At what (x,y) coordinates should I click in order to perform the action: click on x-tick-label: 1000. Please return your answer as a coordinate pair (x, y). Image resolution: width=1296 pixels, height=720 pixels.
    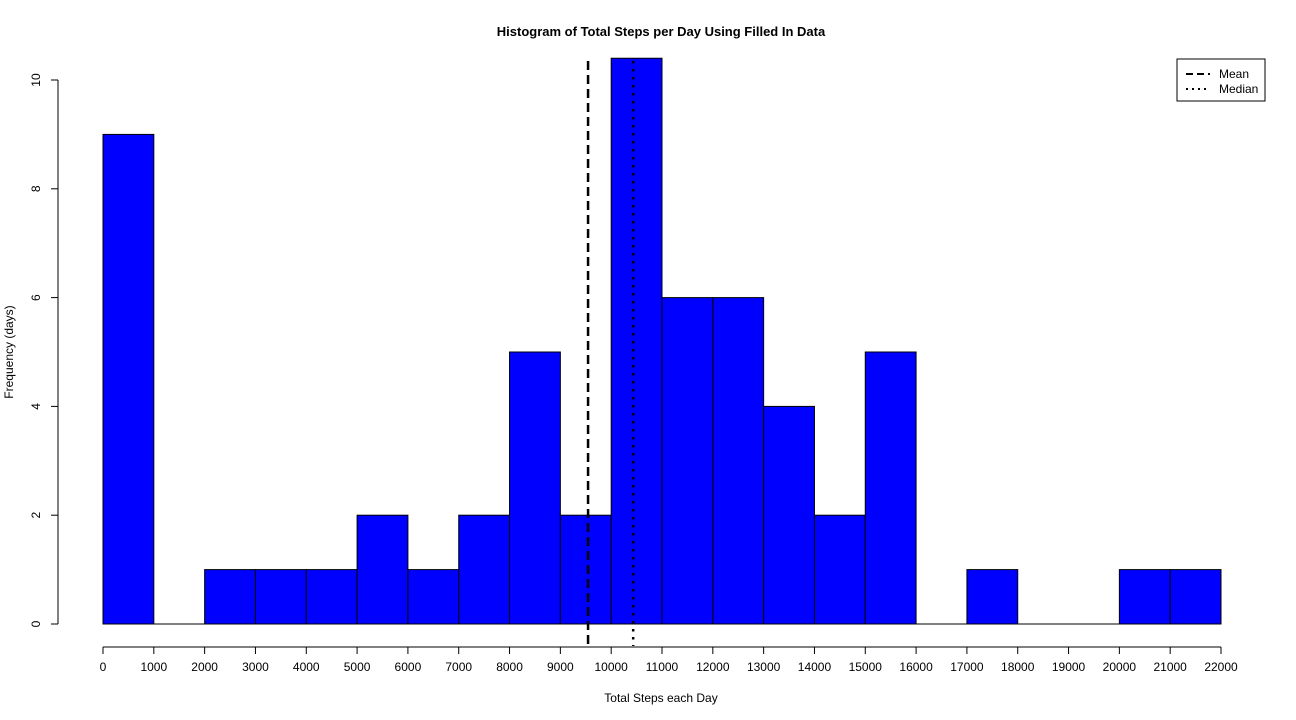
    Looking at the image, I should click on (153, 667).